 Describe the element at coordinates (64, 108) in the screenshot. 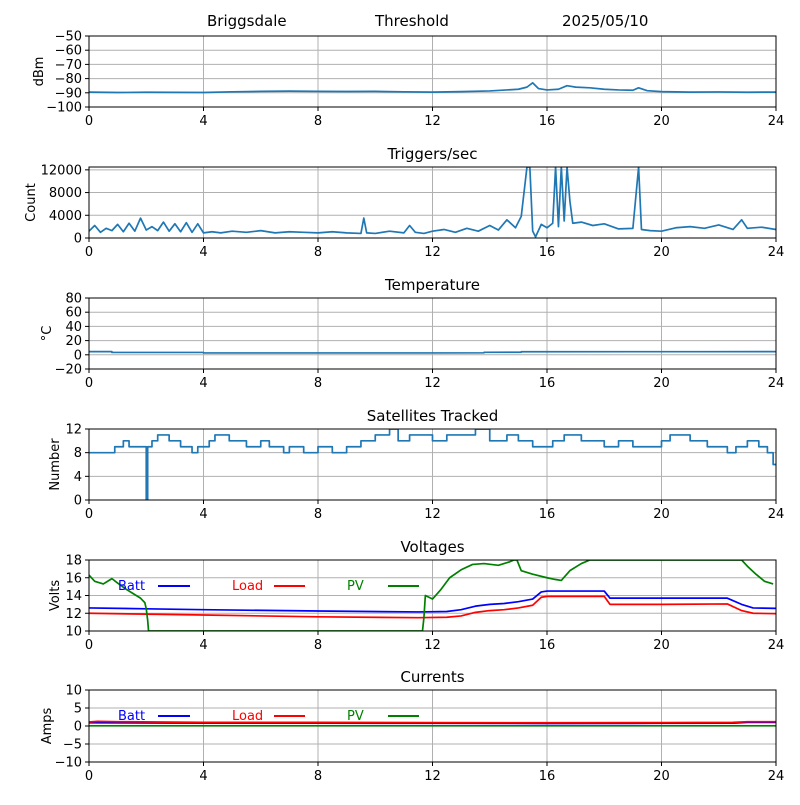

I see `y-tick-label: −100` at that location.